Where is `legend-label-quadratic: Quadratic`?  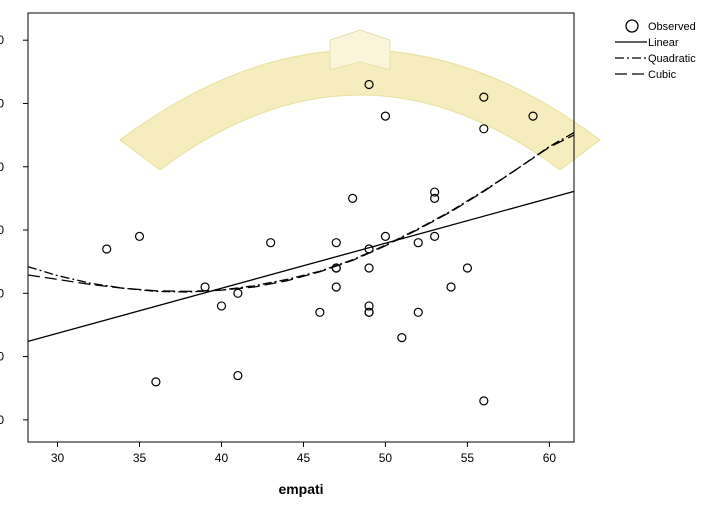
legend-label-quadratic: Quadratic is located at coordinates (672, 59).